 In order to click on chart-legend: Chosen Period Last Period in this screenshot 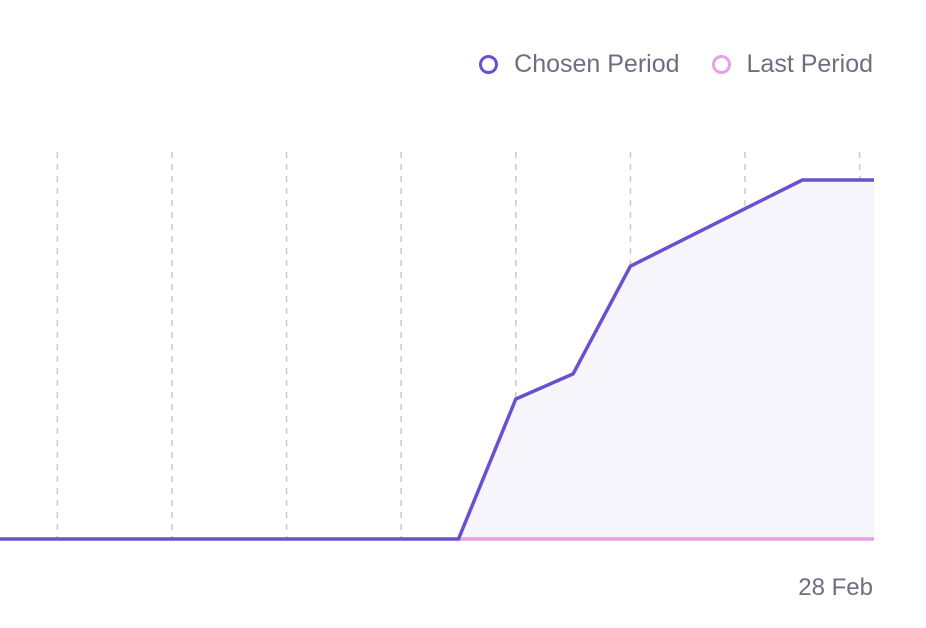, I will do `click(676, 64)`.